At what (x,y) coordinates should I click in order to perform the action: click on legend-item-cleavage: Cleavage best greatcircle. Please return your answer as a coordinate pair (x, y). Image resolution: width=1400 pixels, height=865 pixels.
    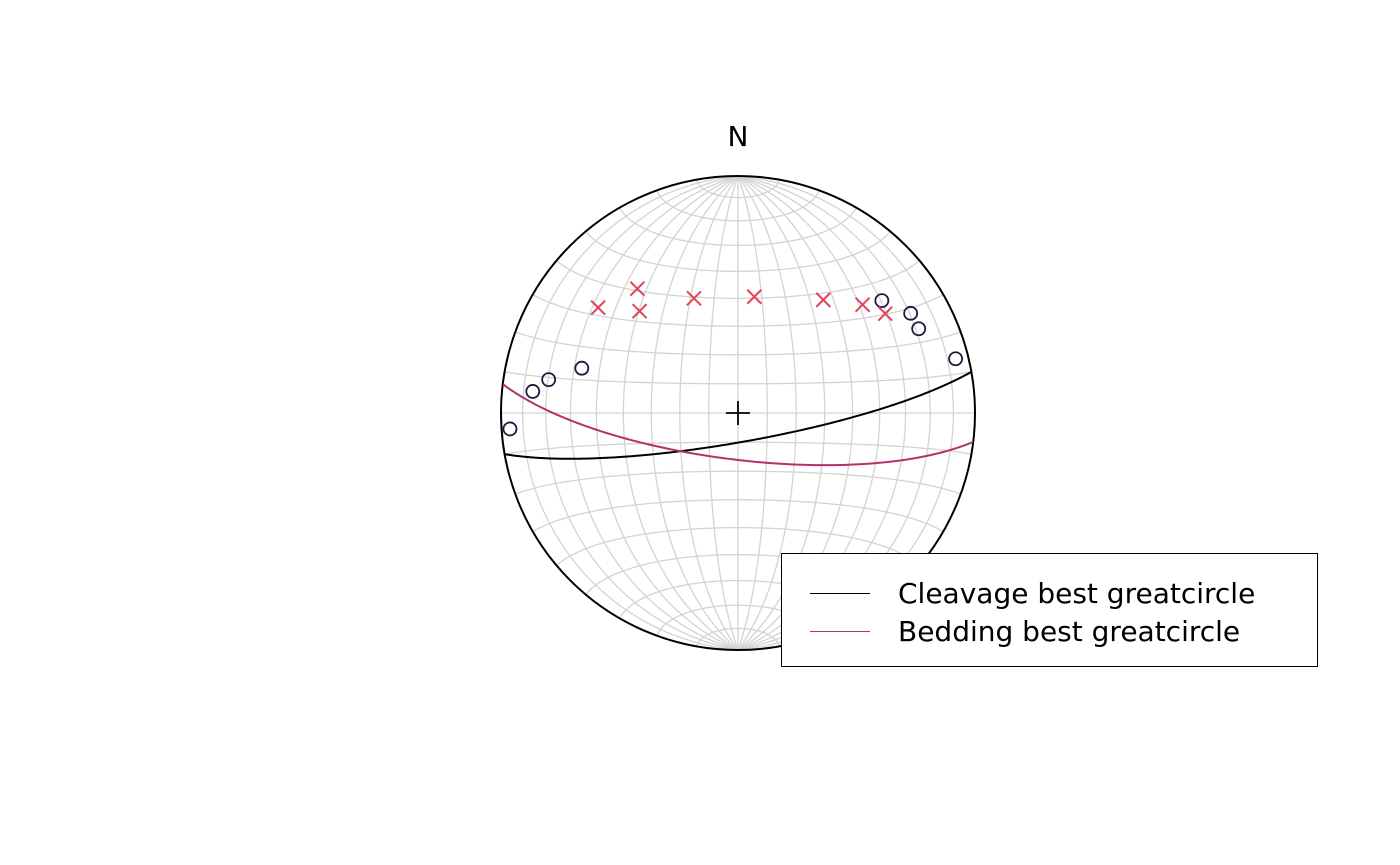
    Looking at the image, I should click on (1049, 594).